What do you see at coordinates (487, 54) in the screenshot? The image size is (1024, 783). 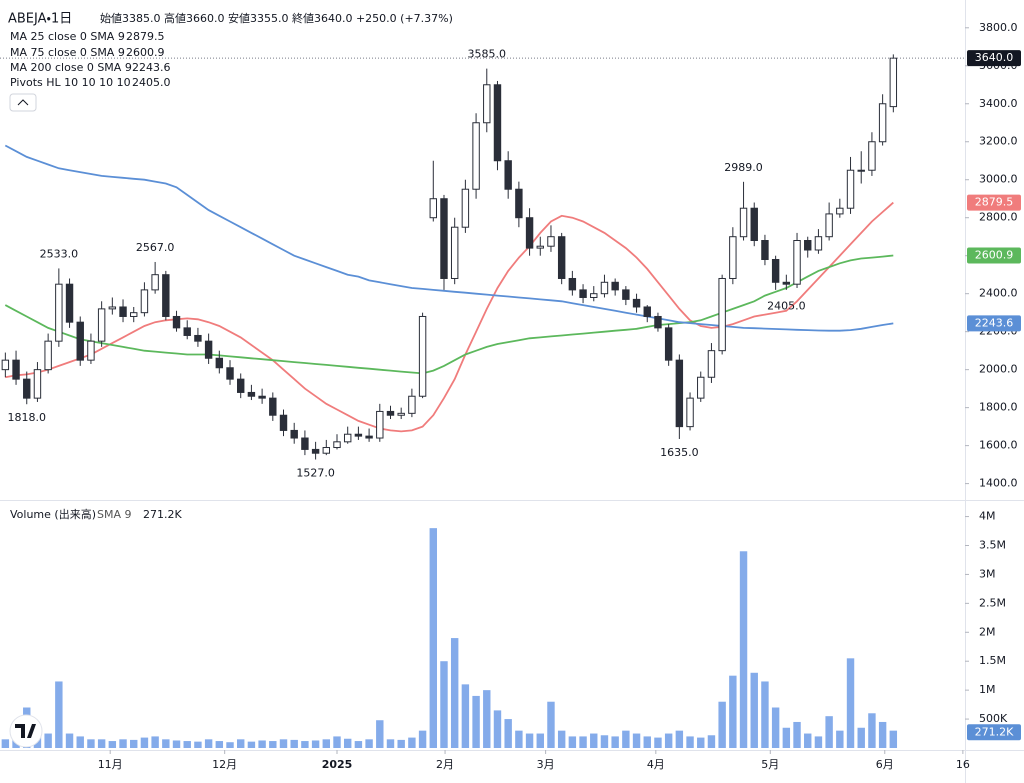 I see `pivot-label: 3585.0` at bounding box center [487, 54].